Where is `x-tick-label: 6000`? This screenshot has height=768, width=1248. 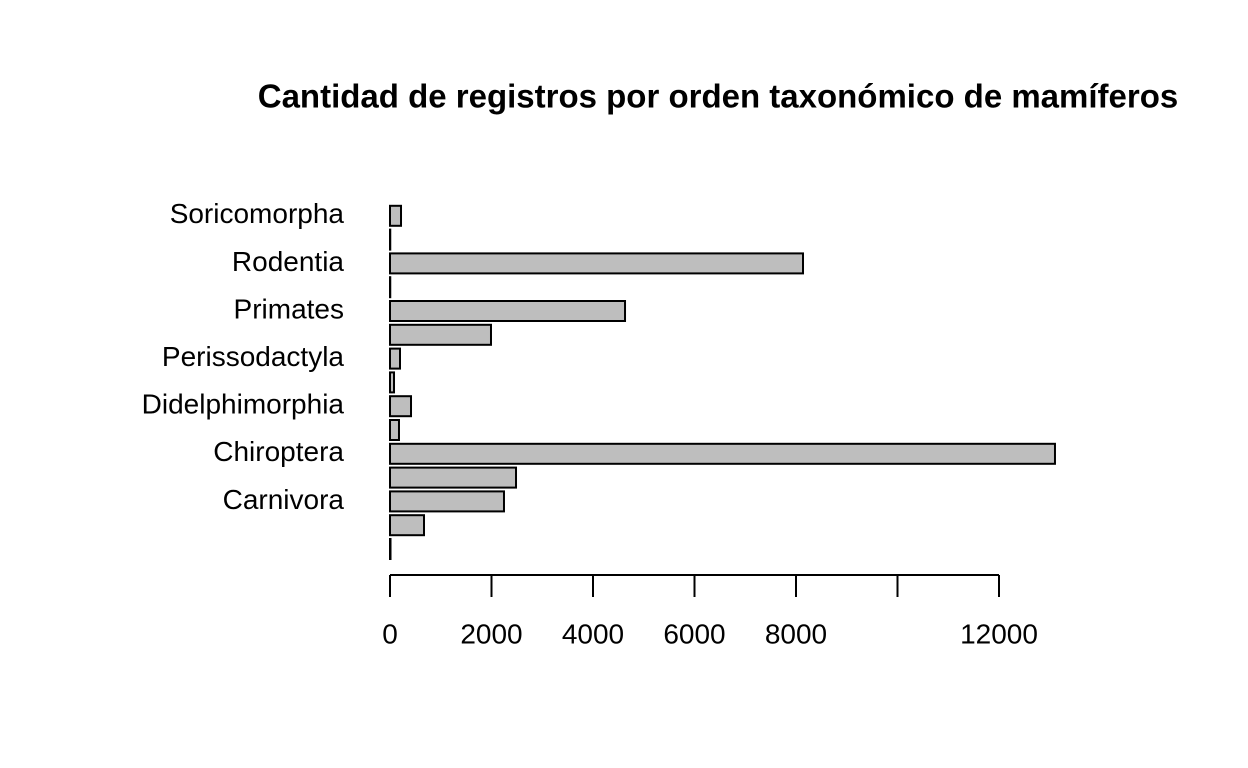 x-tick-label: 6000 is located at coordinates (694, 633).